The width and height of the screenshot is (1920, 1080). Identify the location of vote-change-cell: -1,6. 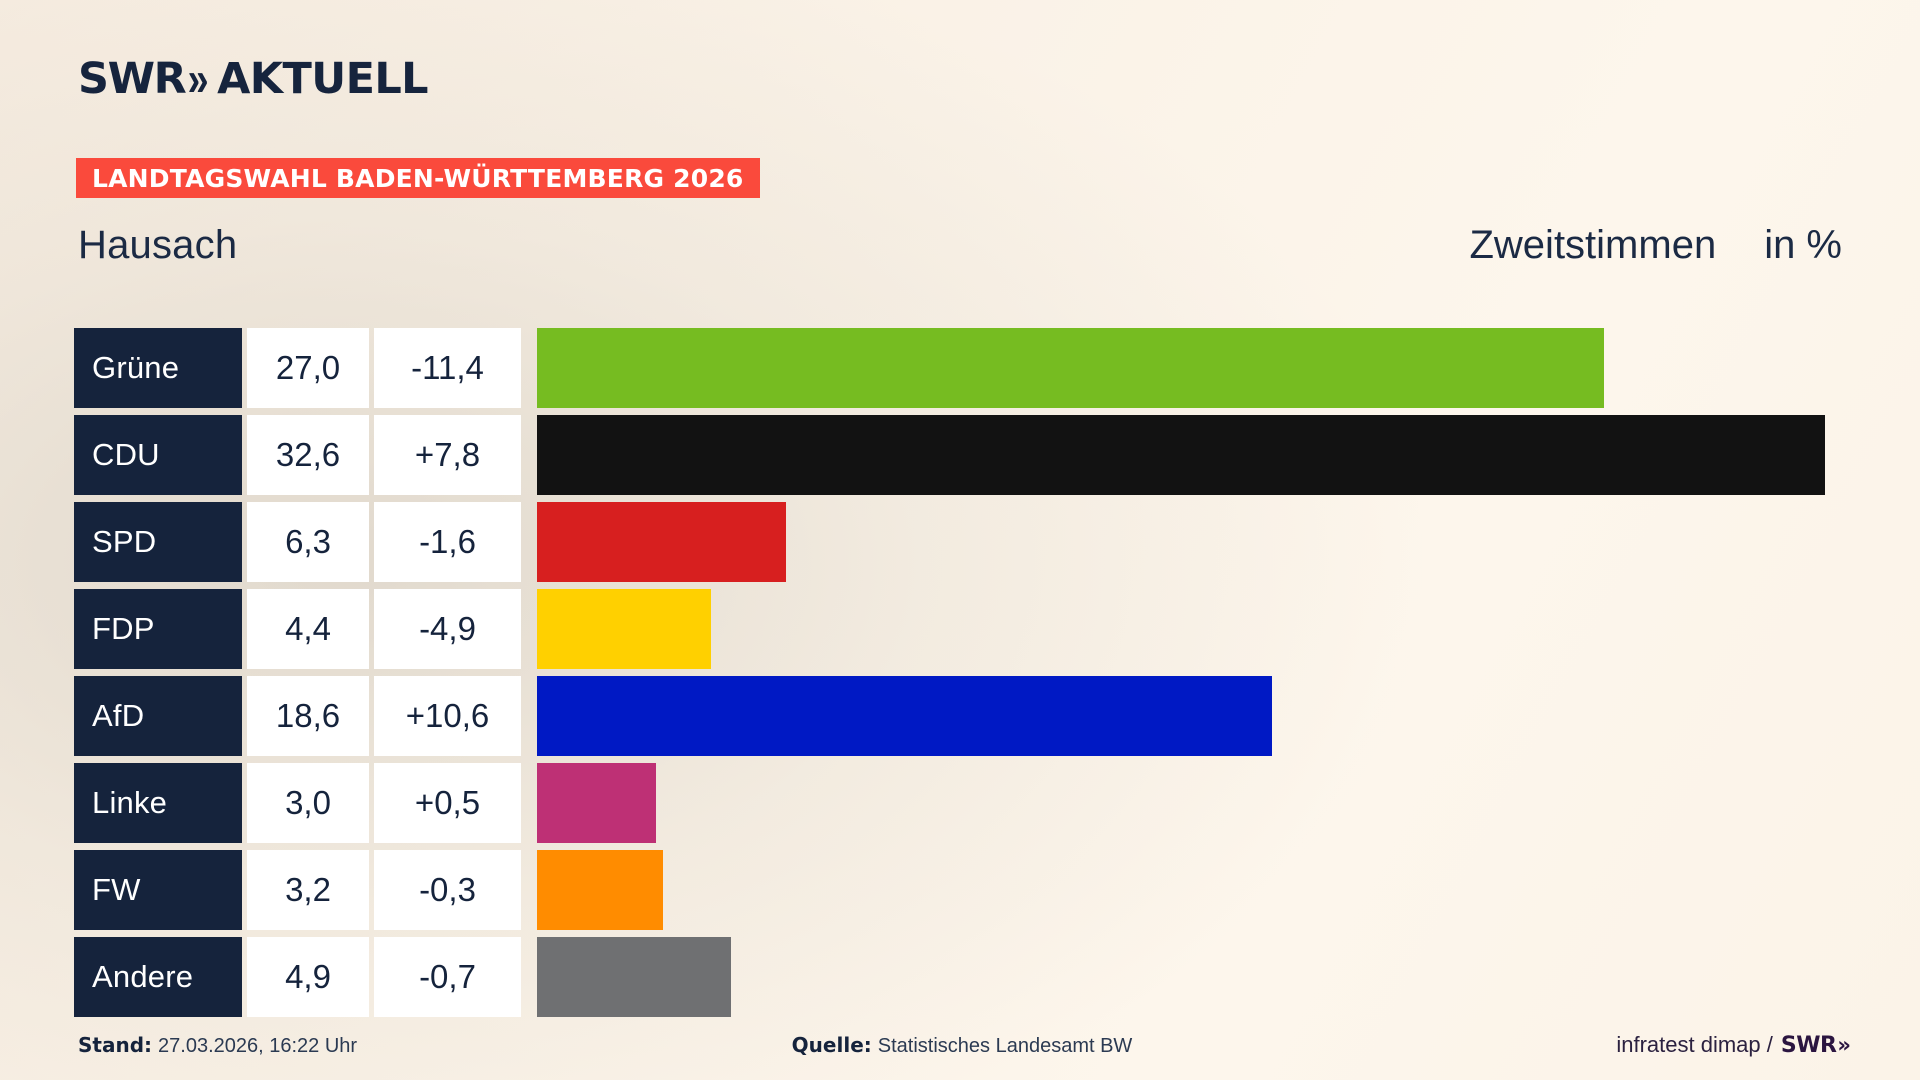
(447, 542).